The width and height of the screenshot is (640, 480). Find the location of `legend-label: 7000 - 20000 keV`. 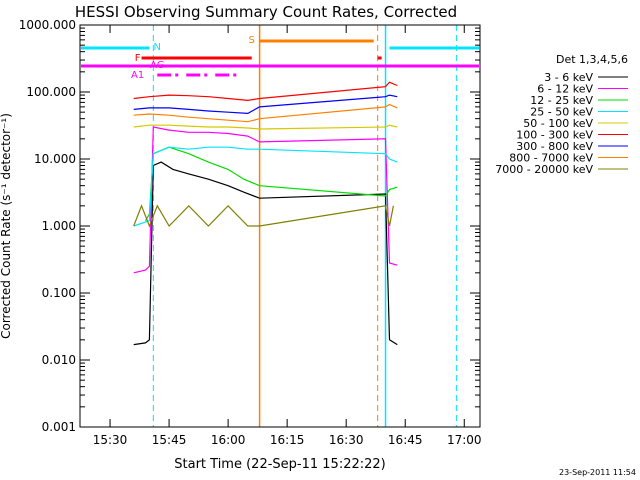

legend-label: 7000 - 20000 keV is located at coordinates (544, 169).